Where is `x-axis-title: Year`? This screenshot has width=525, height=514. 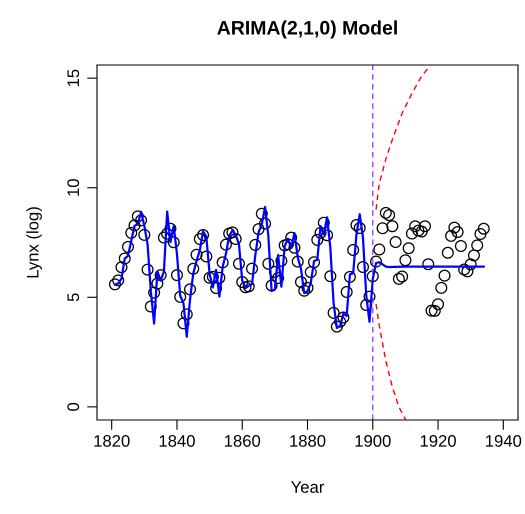
x-axis-title: Year is located at coordinates (307, 487).